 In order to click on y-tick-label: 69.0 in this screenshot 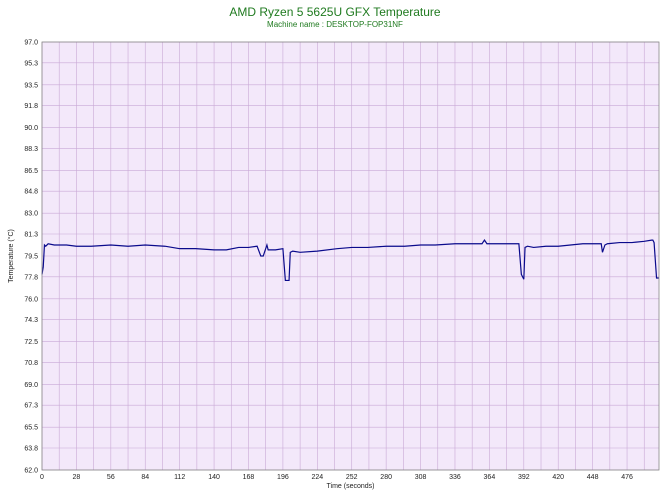, I will do `click(31, 385)`.